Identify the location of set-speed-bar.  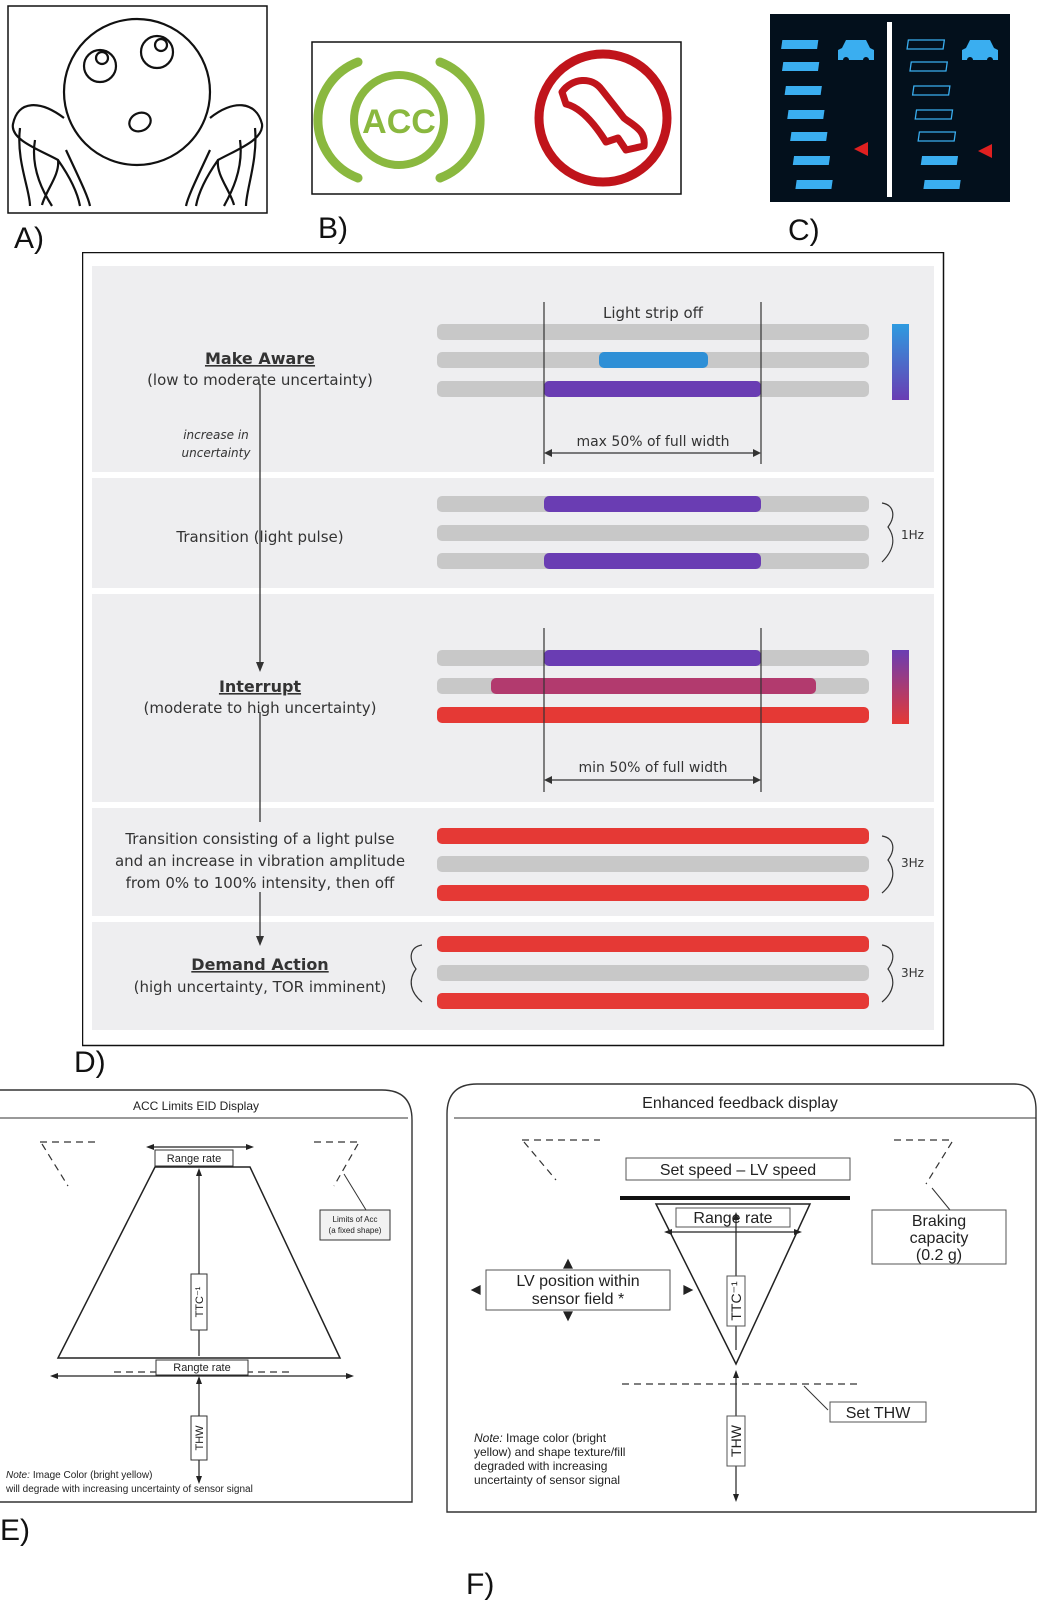
(735, 1198).